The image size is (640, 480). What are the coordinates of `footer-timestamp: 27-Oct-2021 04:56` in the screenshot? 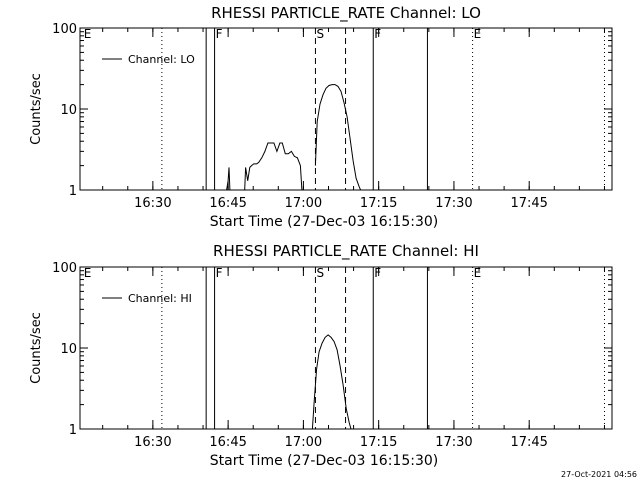 It's located at (599, 474).